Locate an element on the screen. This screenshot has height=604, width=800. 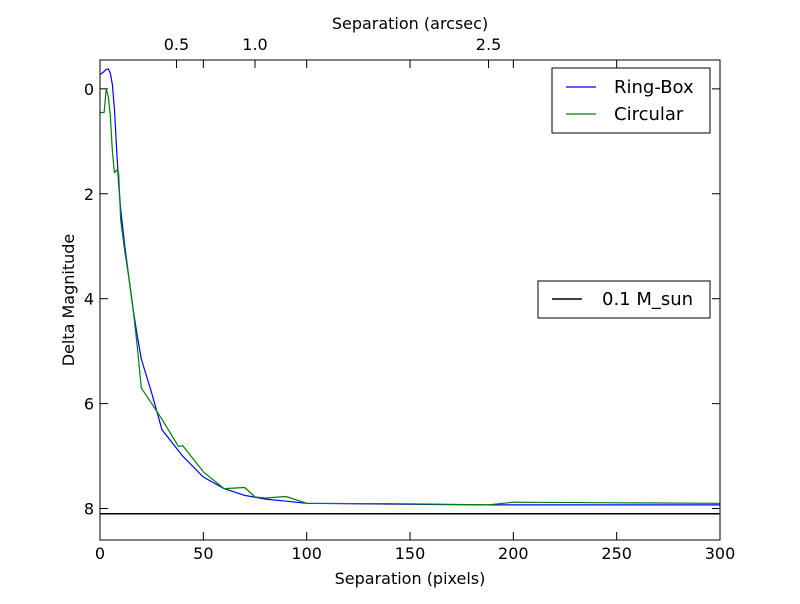
y-tick-label: 2 is located at coordinates (89, 194).